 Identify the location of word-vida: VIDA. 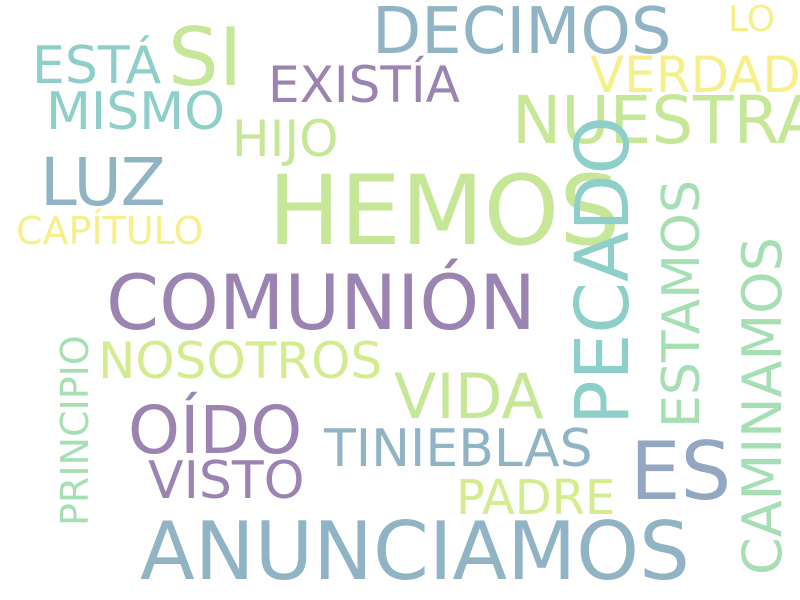
(469, 396).